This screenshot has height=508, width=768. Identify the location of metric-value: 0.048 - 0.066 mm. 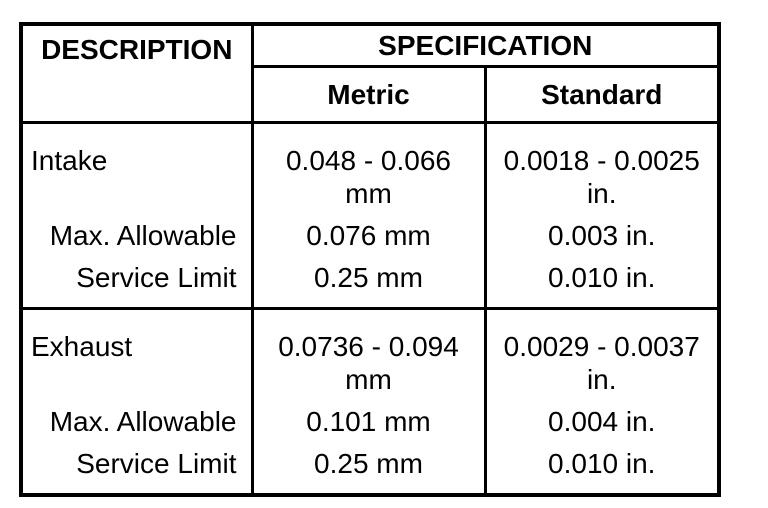
(368, 168).